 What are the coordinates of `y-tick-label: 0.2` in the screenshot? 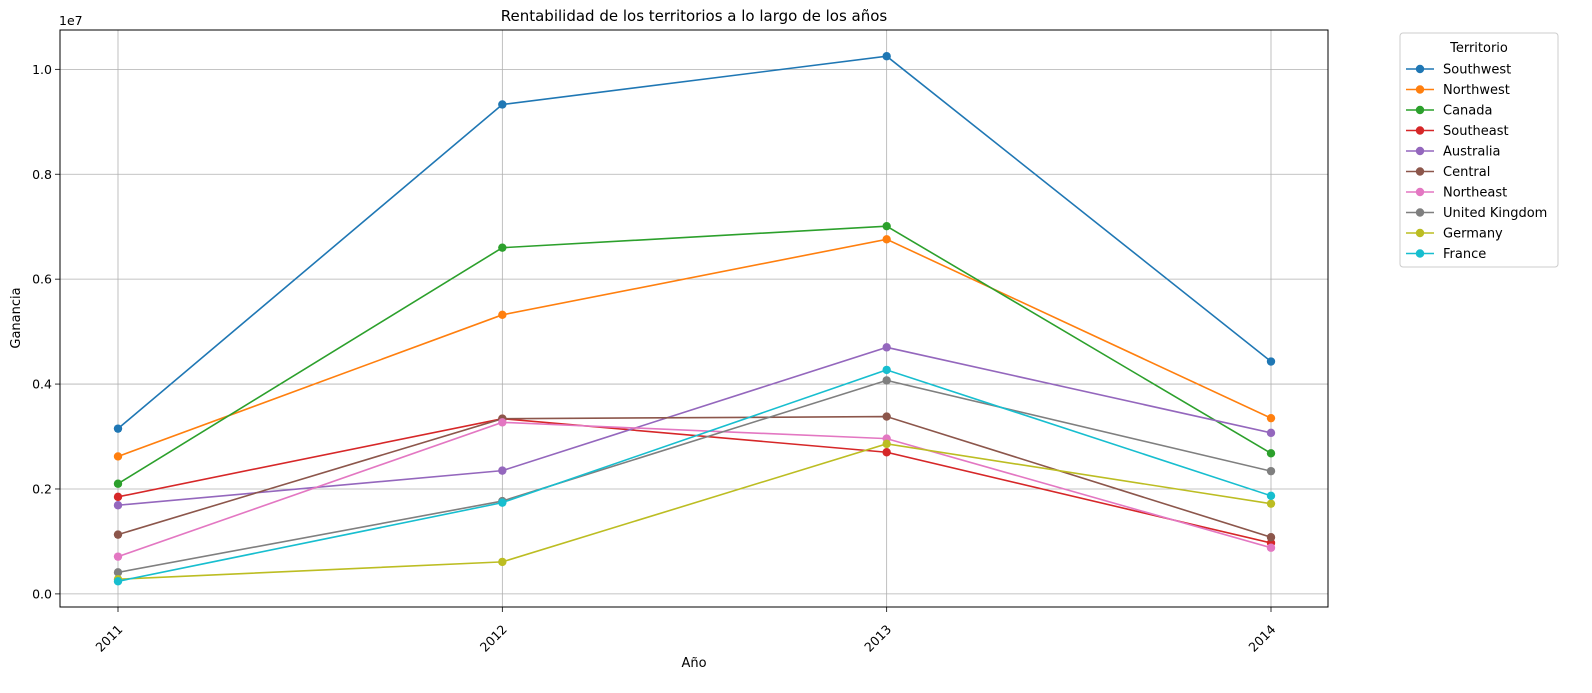 It's located at (42, 488).